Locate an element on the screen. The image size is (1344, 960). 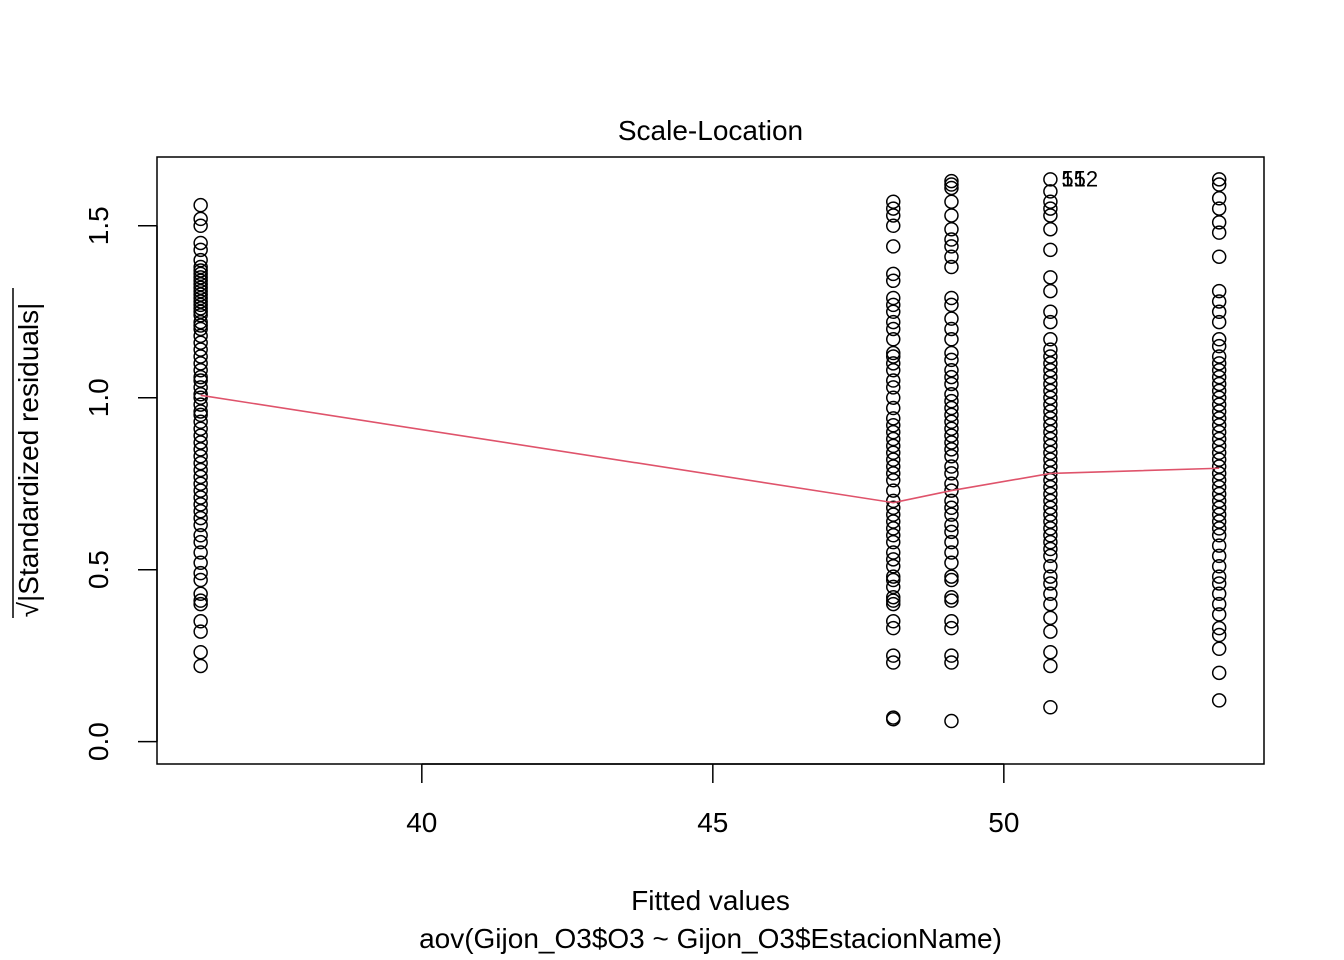
y-tick-label: 0.5 is located at coordinates (98, 569).